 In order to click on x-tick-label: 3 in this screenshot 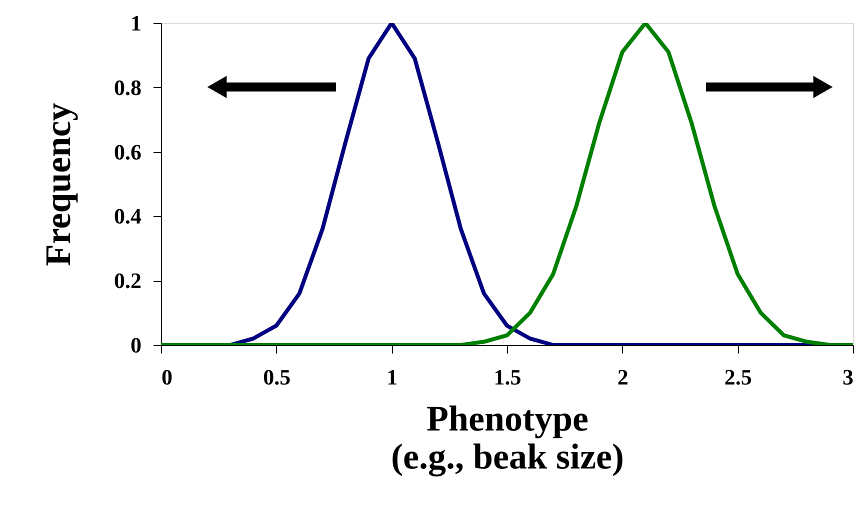, I will do `click(848, 377)`.